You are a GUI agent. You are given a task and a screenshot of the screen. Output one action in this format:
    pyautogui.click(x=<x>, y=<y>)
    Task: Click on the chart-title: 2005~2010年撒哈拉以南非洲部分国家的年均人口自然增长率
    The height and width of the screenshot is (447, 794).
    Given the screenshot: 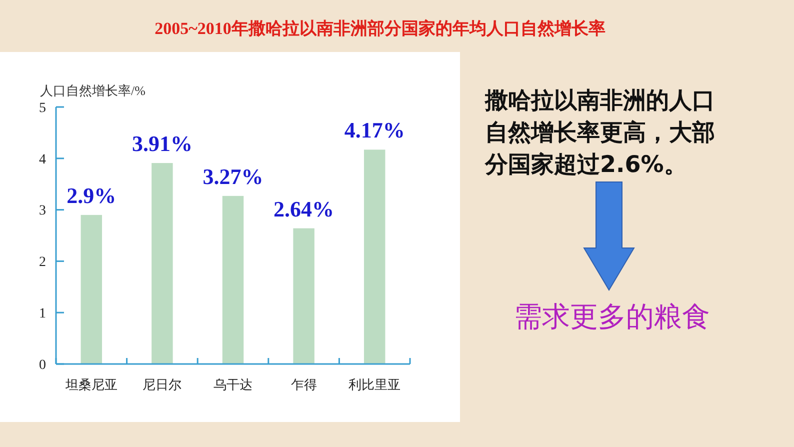 What is the action you would take?
    pyautogui.click(x=380, y=28)
    